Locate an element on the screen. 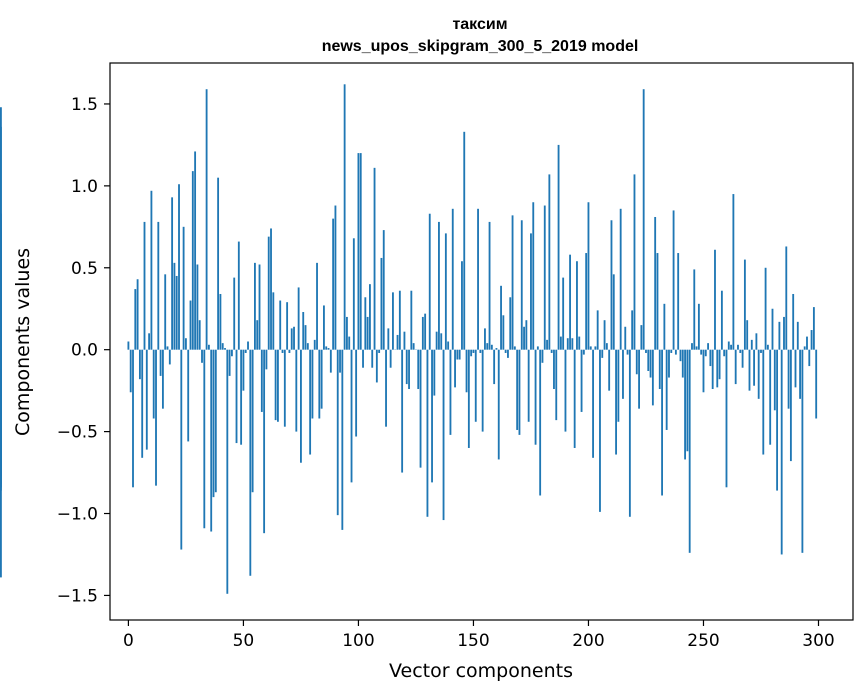  y-tick-label-0: 0.0 is located at coordinates (84, 351).